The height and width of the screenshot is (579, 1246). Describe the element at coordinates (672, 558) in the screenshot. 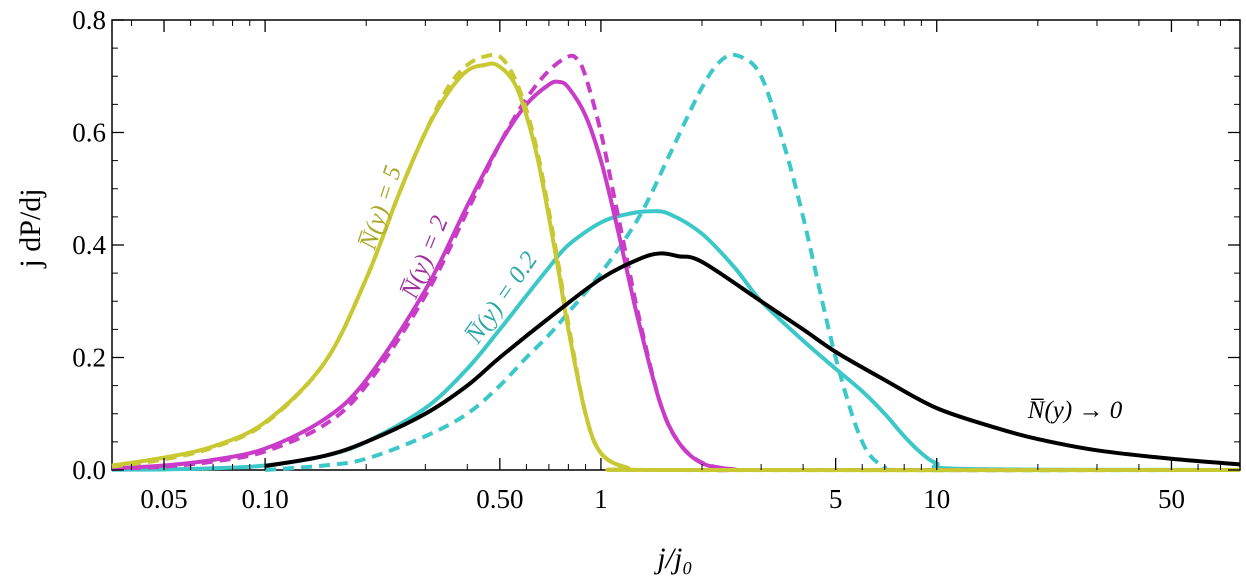

I see `x-axis-title: j/j₀` at that location.